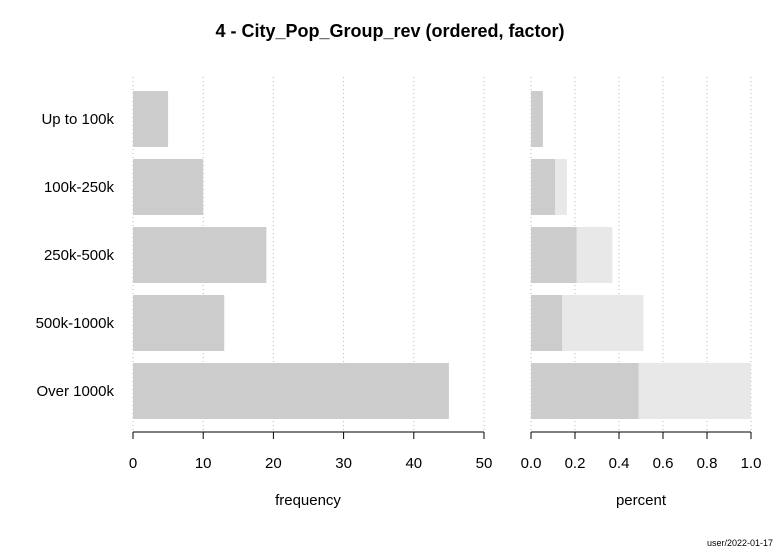 The image size is (782, 550). Describe the element at coordinates (79, 255) in the screenshot. I see `category-label-250k-500k: 250k-500k` at that location.